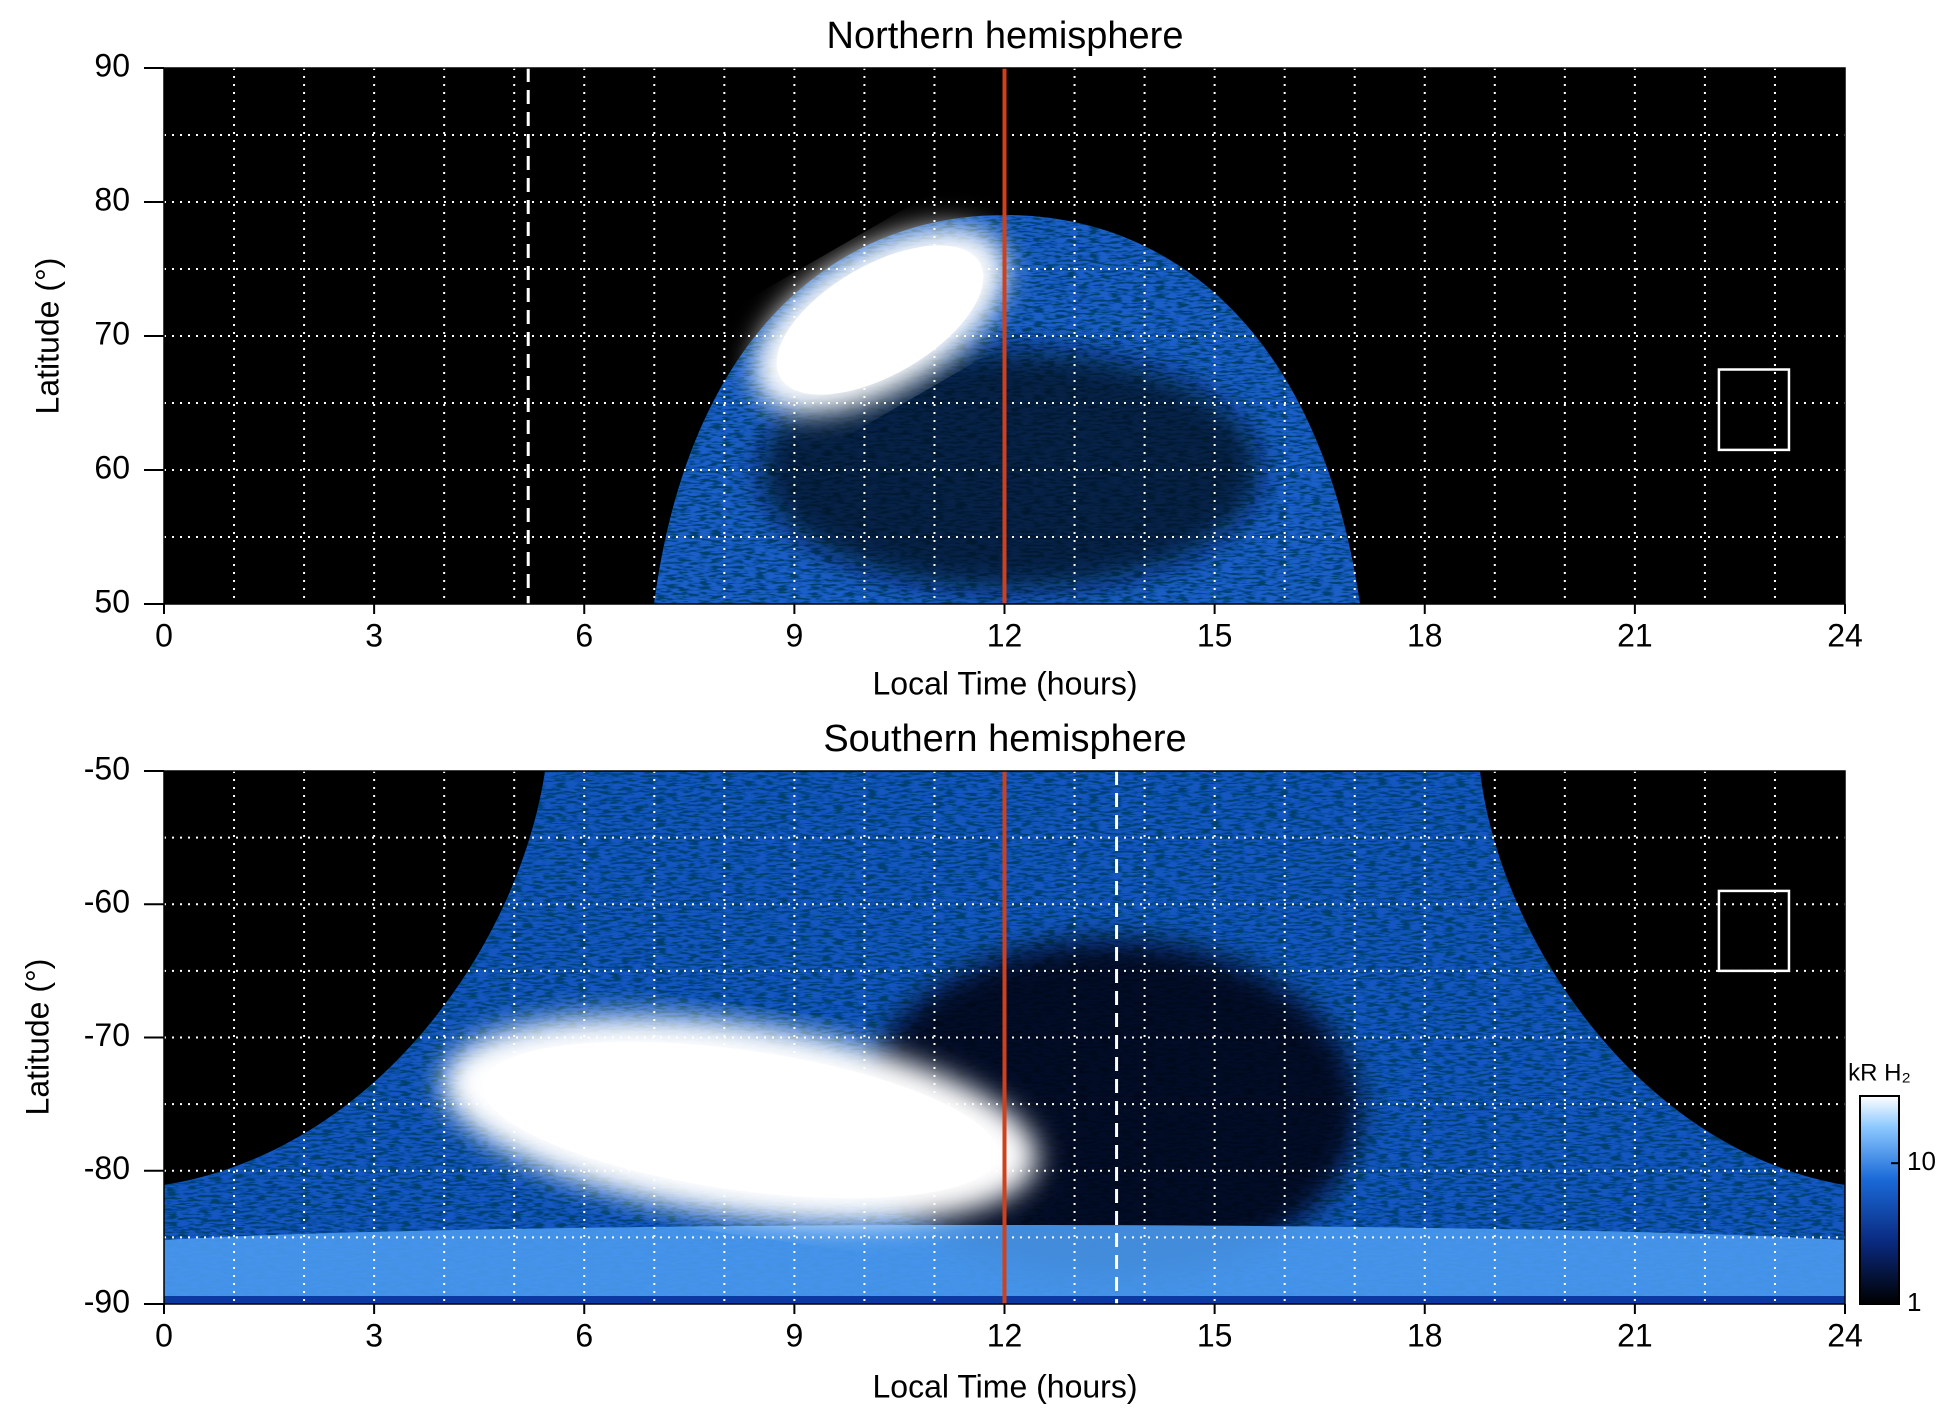 The image size is (1950, 1423). I want to click on colorbar-label: kR H₂, so click(1879, 1072).